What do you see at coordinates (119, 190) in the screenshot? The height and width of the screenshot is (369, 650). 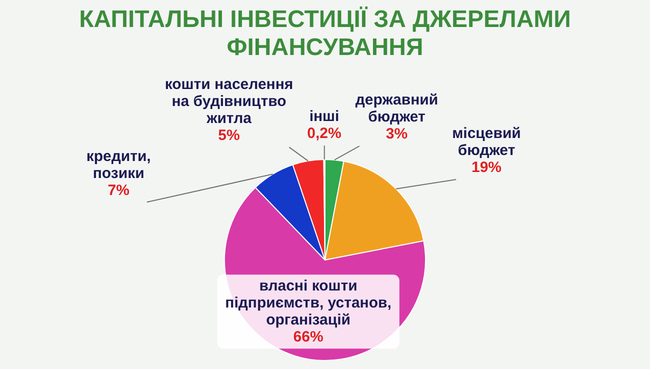 I see `data-label: 7%` at bounding box center [119, 190].